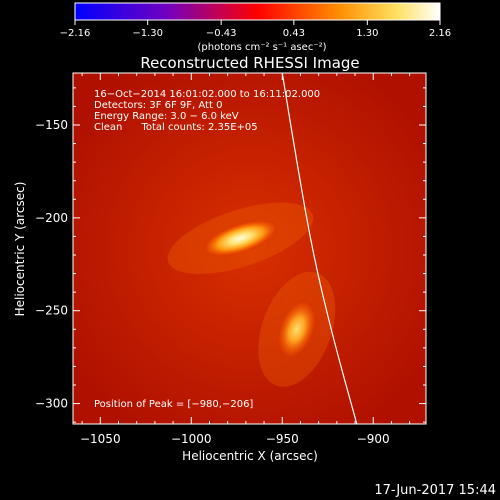 This screenshot has width=500, height=500. I want to click on peak-position-label: Position of Peak = [−980,−206], so click(173, 404).